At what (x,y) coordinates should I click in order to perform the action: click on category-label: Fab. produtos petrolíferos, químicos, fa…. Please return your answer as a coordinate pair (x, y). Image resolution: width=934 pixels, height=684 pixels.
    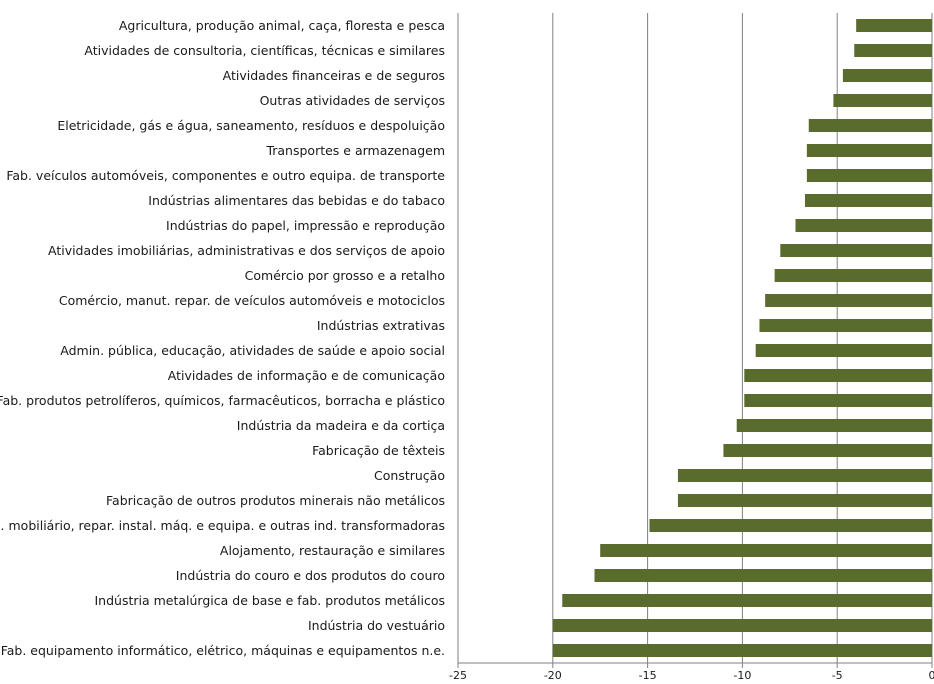
    Looking at the image, I should click on (222, 400).